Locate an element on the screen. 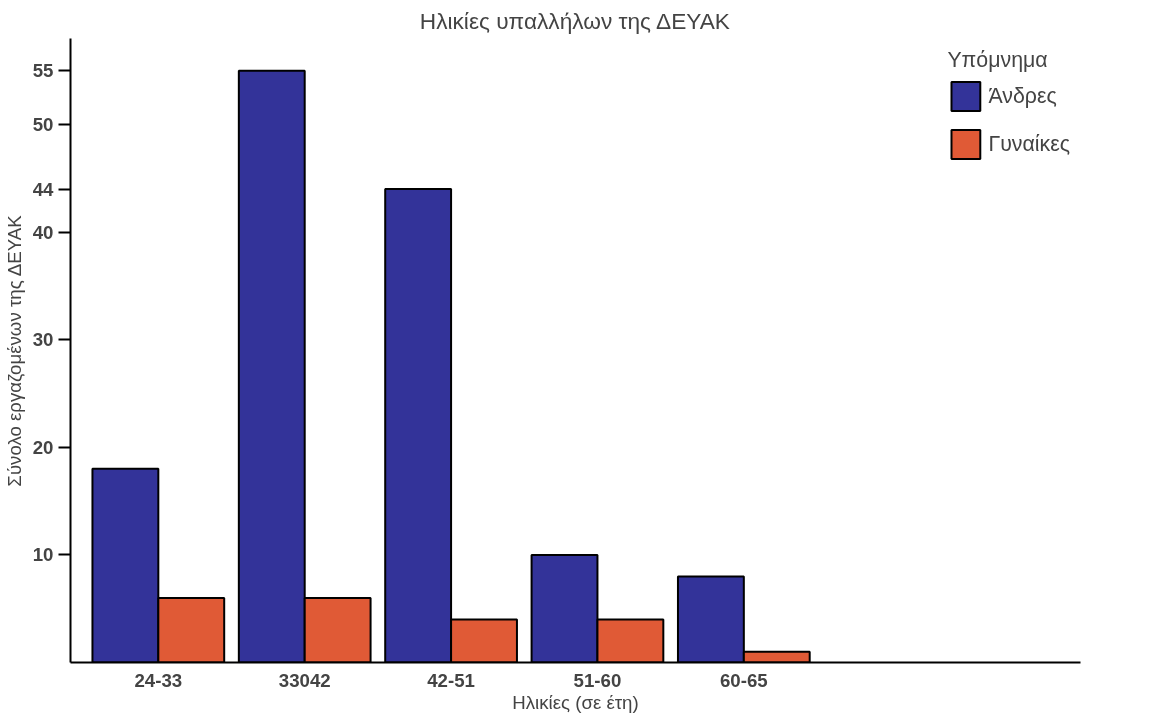 This screenshot has width=1156, height=723. legend-title: Υπόμνημα is located at coordinates (998, 60).